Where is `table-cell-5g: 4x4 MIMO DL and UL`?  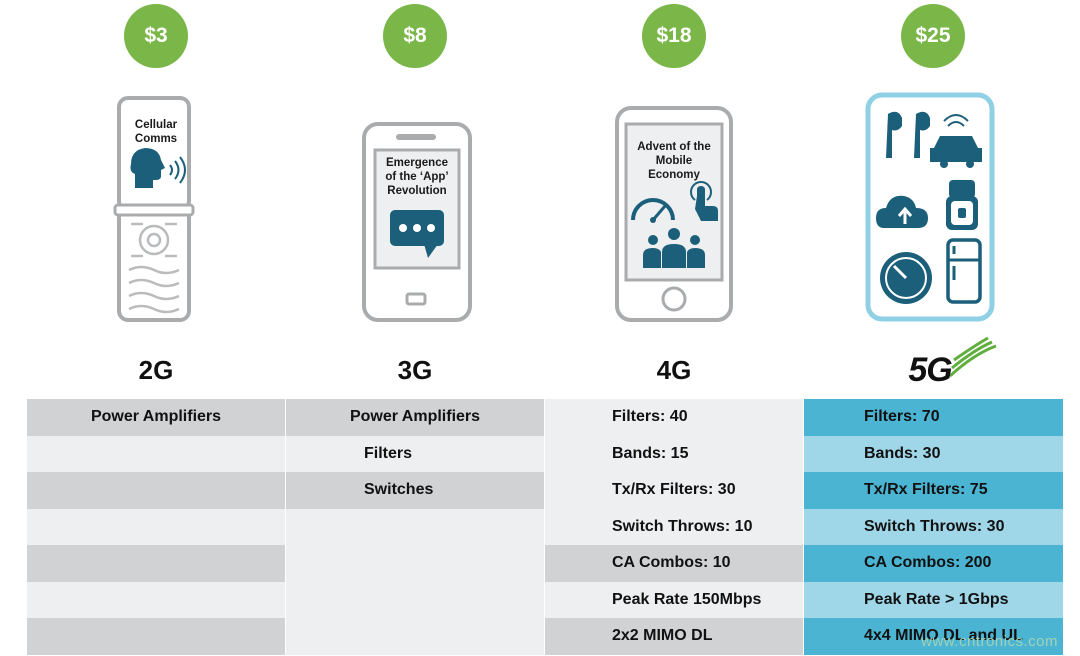 table-cell-5g: 4x4 MIMO DL and UL is located at coordinates (933, 636).